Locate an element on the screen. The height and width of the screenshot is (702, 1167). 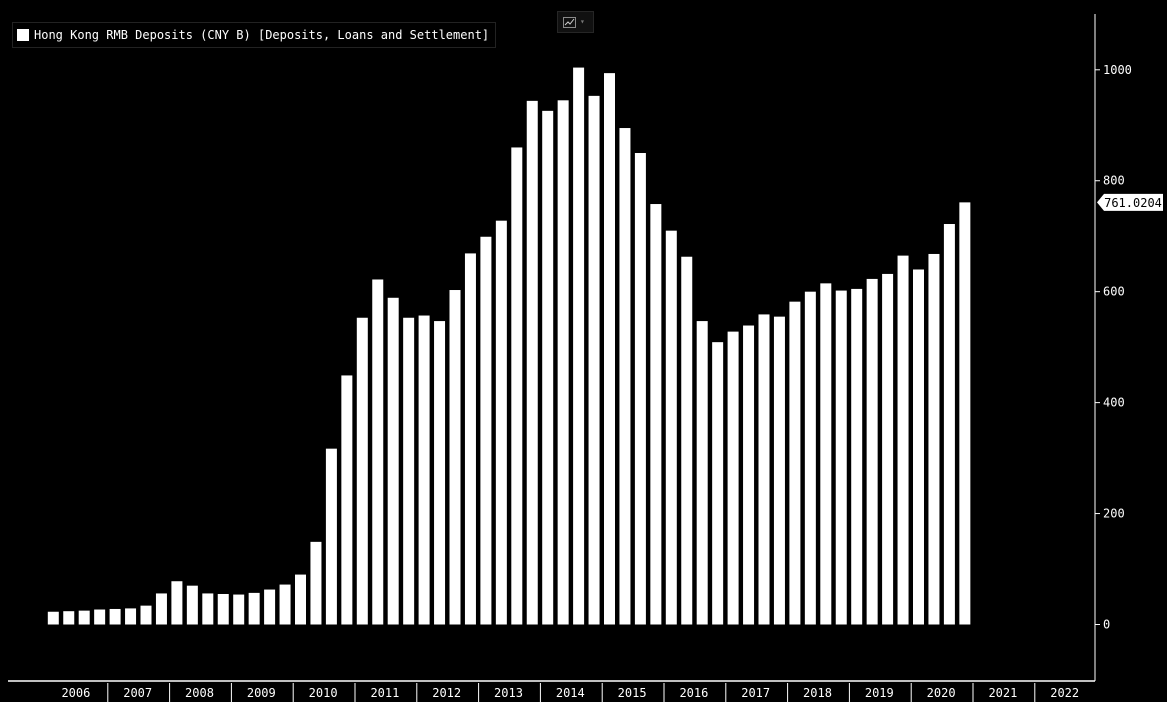
chart-type-button: ▾ is located at coordinates (575, 22).